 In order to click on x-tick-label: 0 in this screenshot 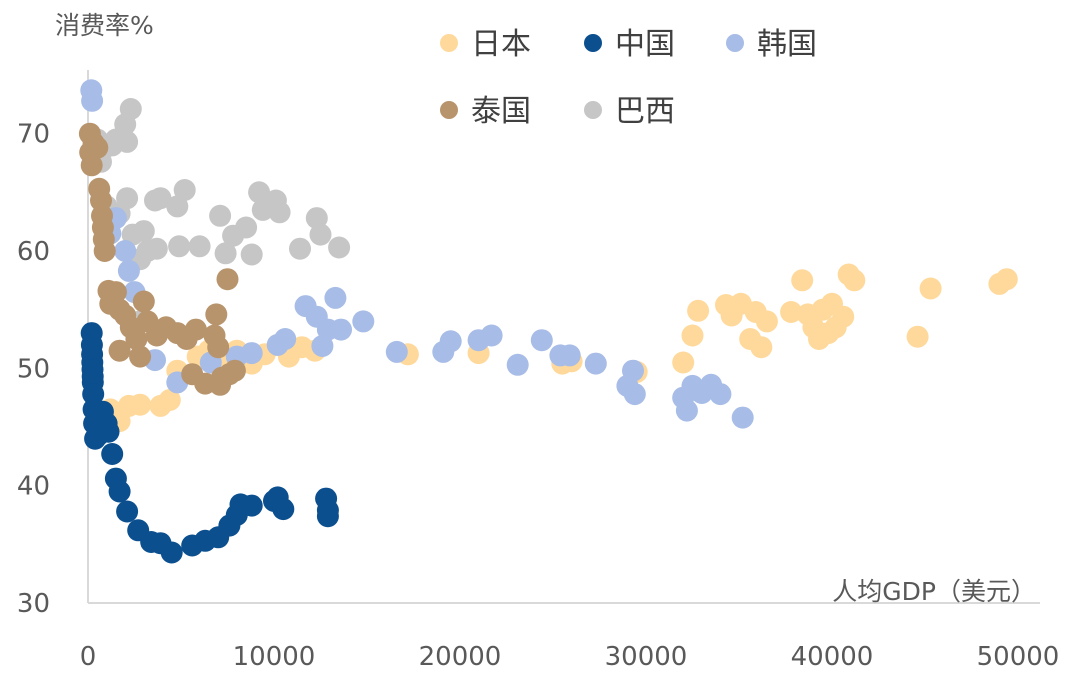, I will do `click(88, 657)`.